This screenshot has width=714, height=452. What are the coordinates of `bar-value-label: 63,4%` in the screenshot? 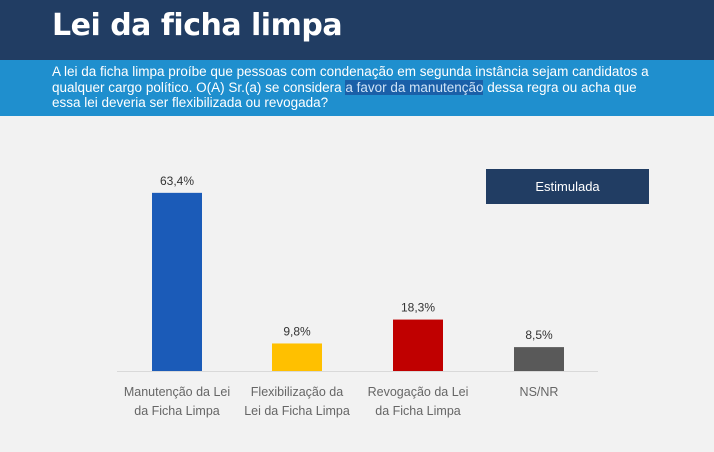 It's located at (177, 181).